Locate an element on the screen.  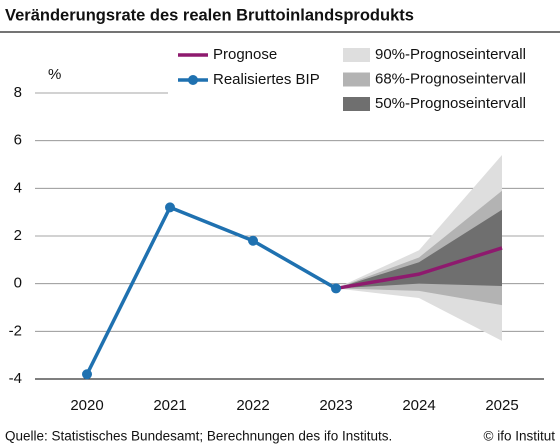
legend-label: 68%-Prognoseintervall is located at coordinates (450, 78).